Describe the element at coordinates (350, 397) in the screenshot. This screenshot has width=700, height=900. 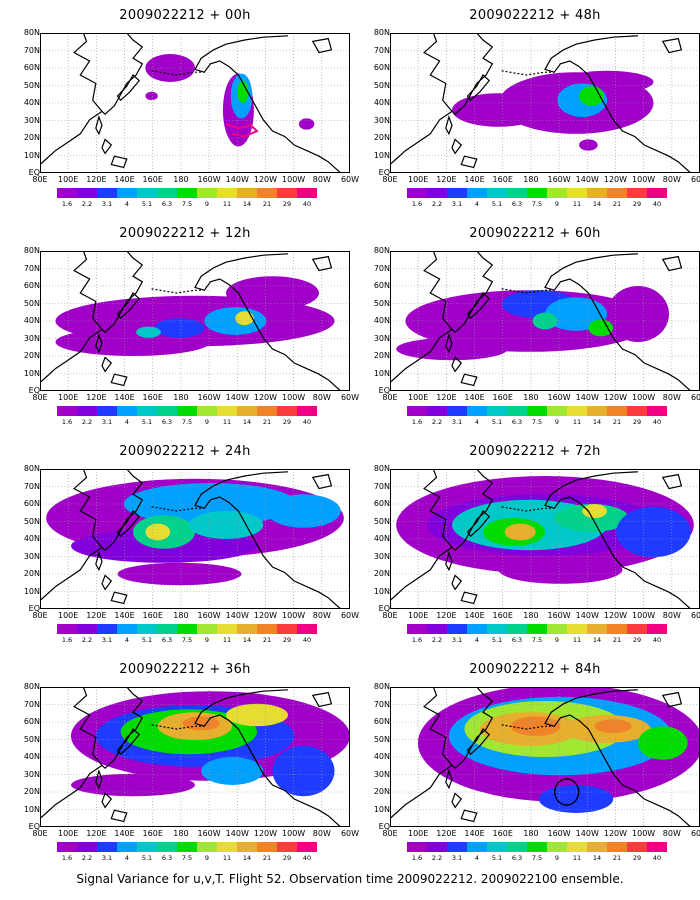
I see `lon-tick-label: 60W` at that location.